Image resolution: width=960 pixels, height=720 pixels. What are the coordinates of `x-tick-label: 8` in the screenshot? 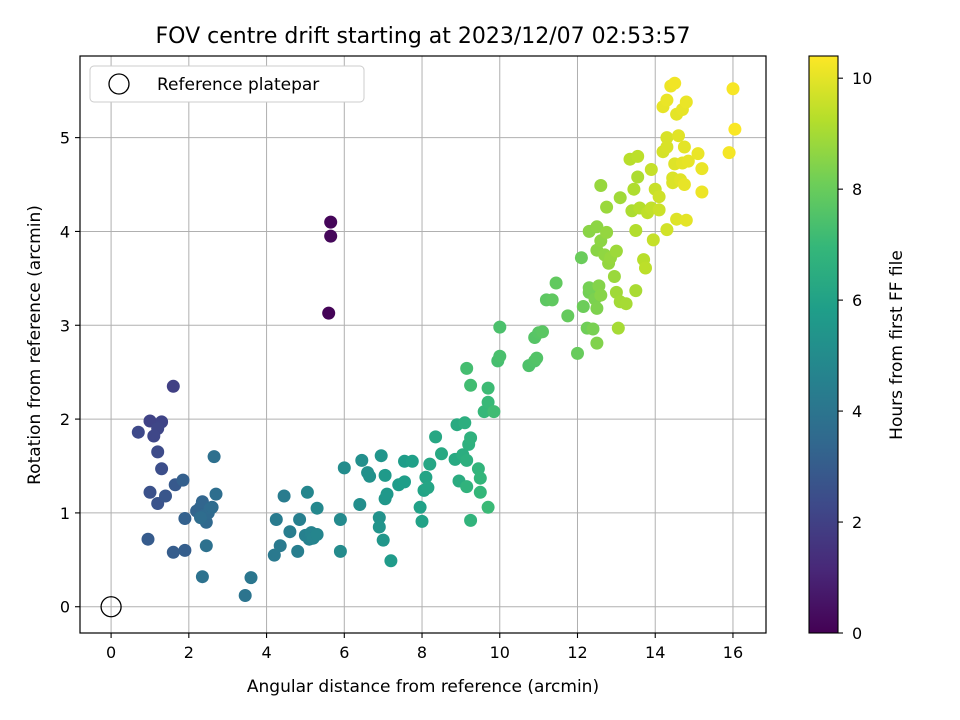 It's located at (422, 652).